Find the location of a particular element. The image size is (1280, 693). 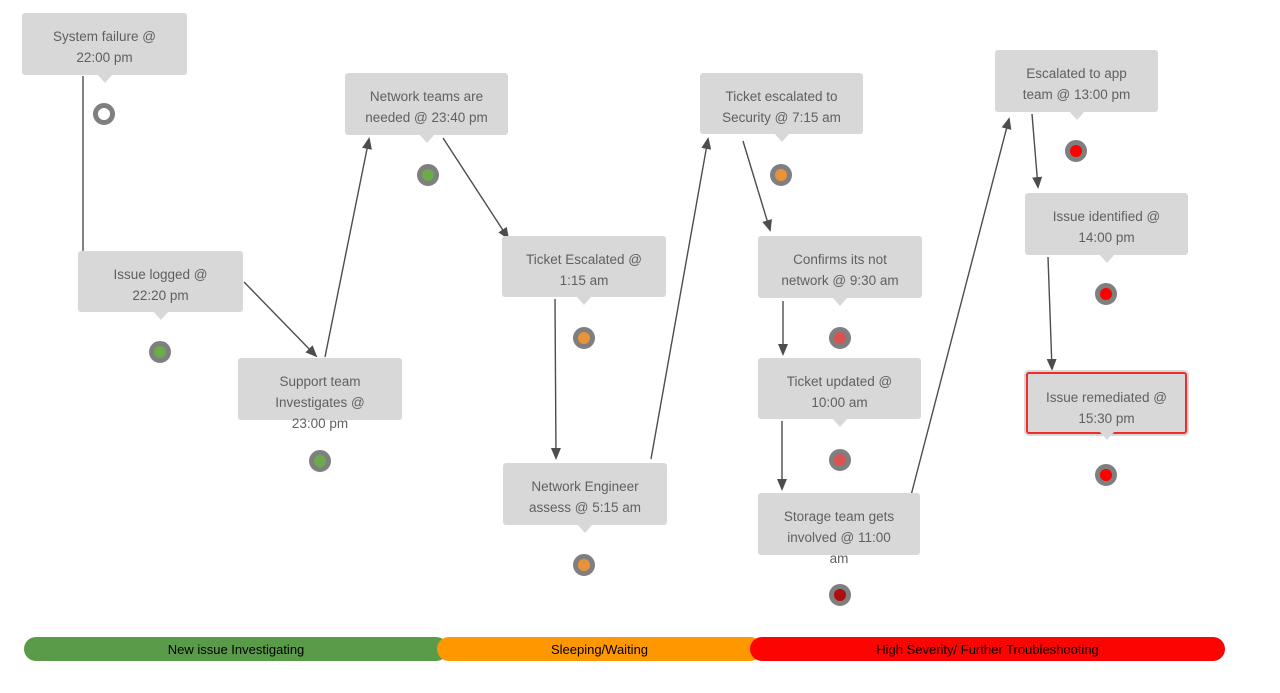

node-system-failure: System failure @ 22:00 pm is located at coordinates (104, 48).